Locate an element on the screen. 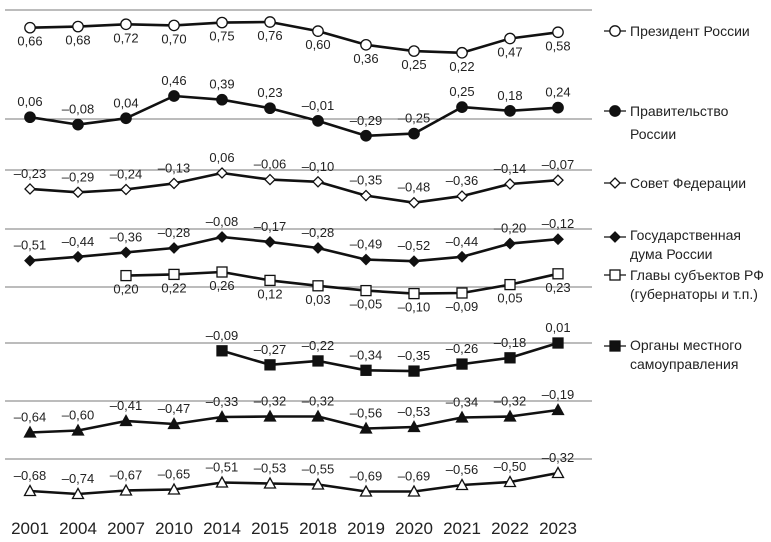 The width and height of the screenshot is (771, 542). data-label: 0,12 is located at coordinates (269, 293).